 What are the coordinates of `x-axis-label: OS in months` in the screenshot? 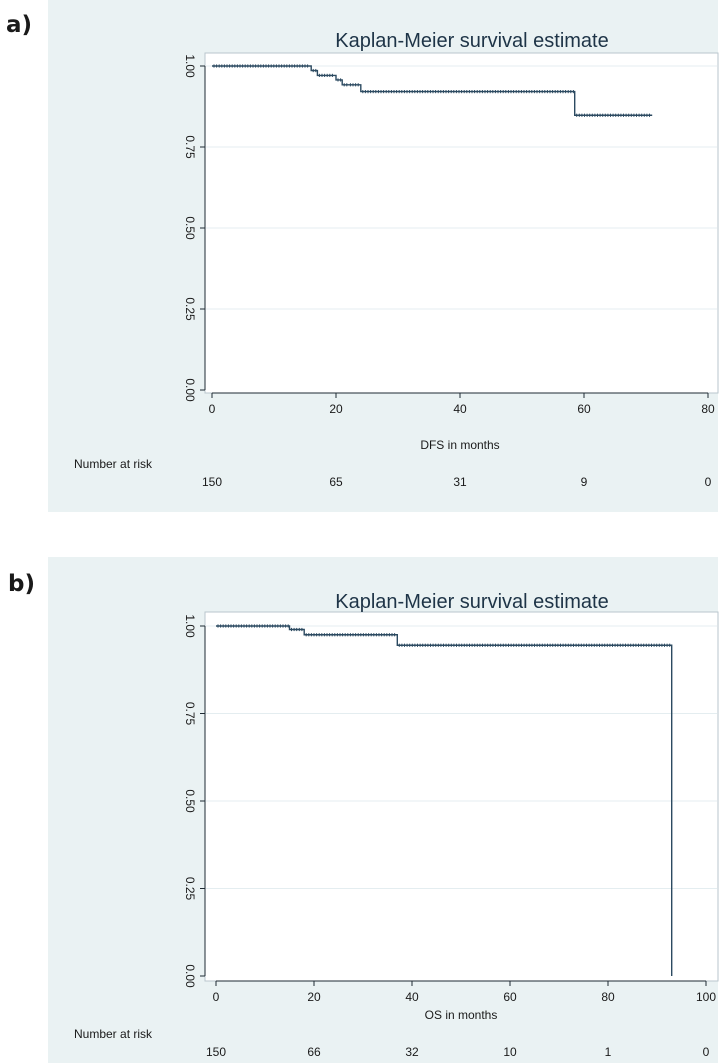 It's located at (461, 1015).